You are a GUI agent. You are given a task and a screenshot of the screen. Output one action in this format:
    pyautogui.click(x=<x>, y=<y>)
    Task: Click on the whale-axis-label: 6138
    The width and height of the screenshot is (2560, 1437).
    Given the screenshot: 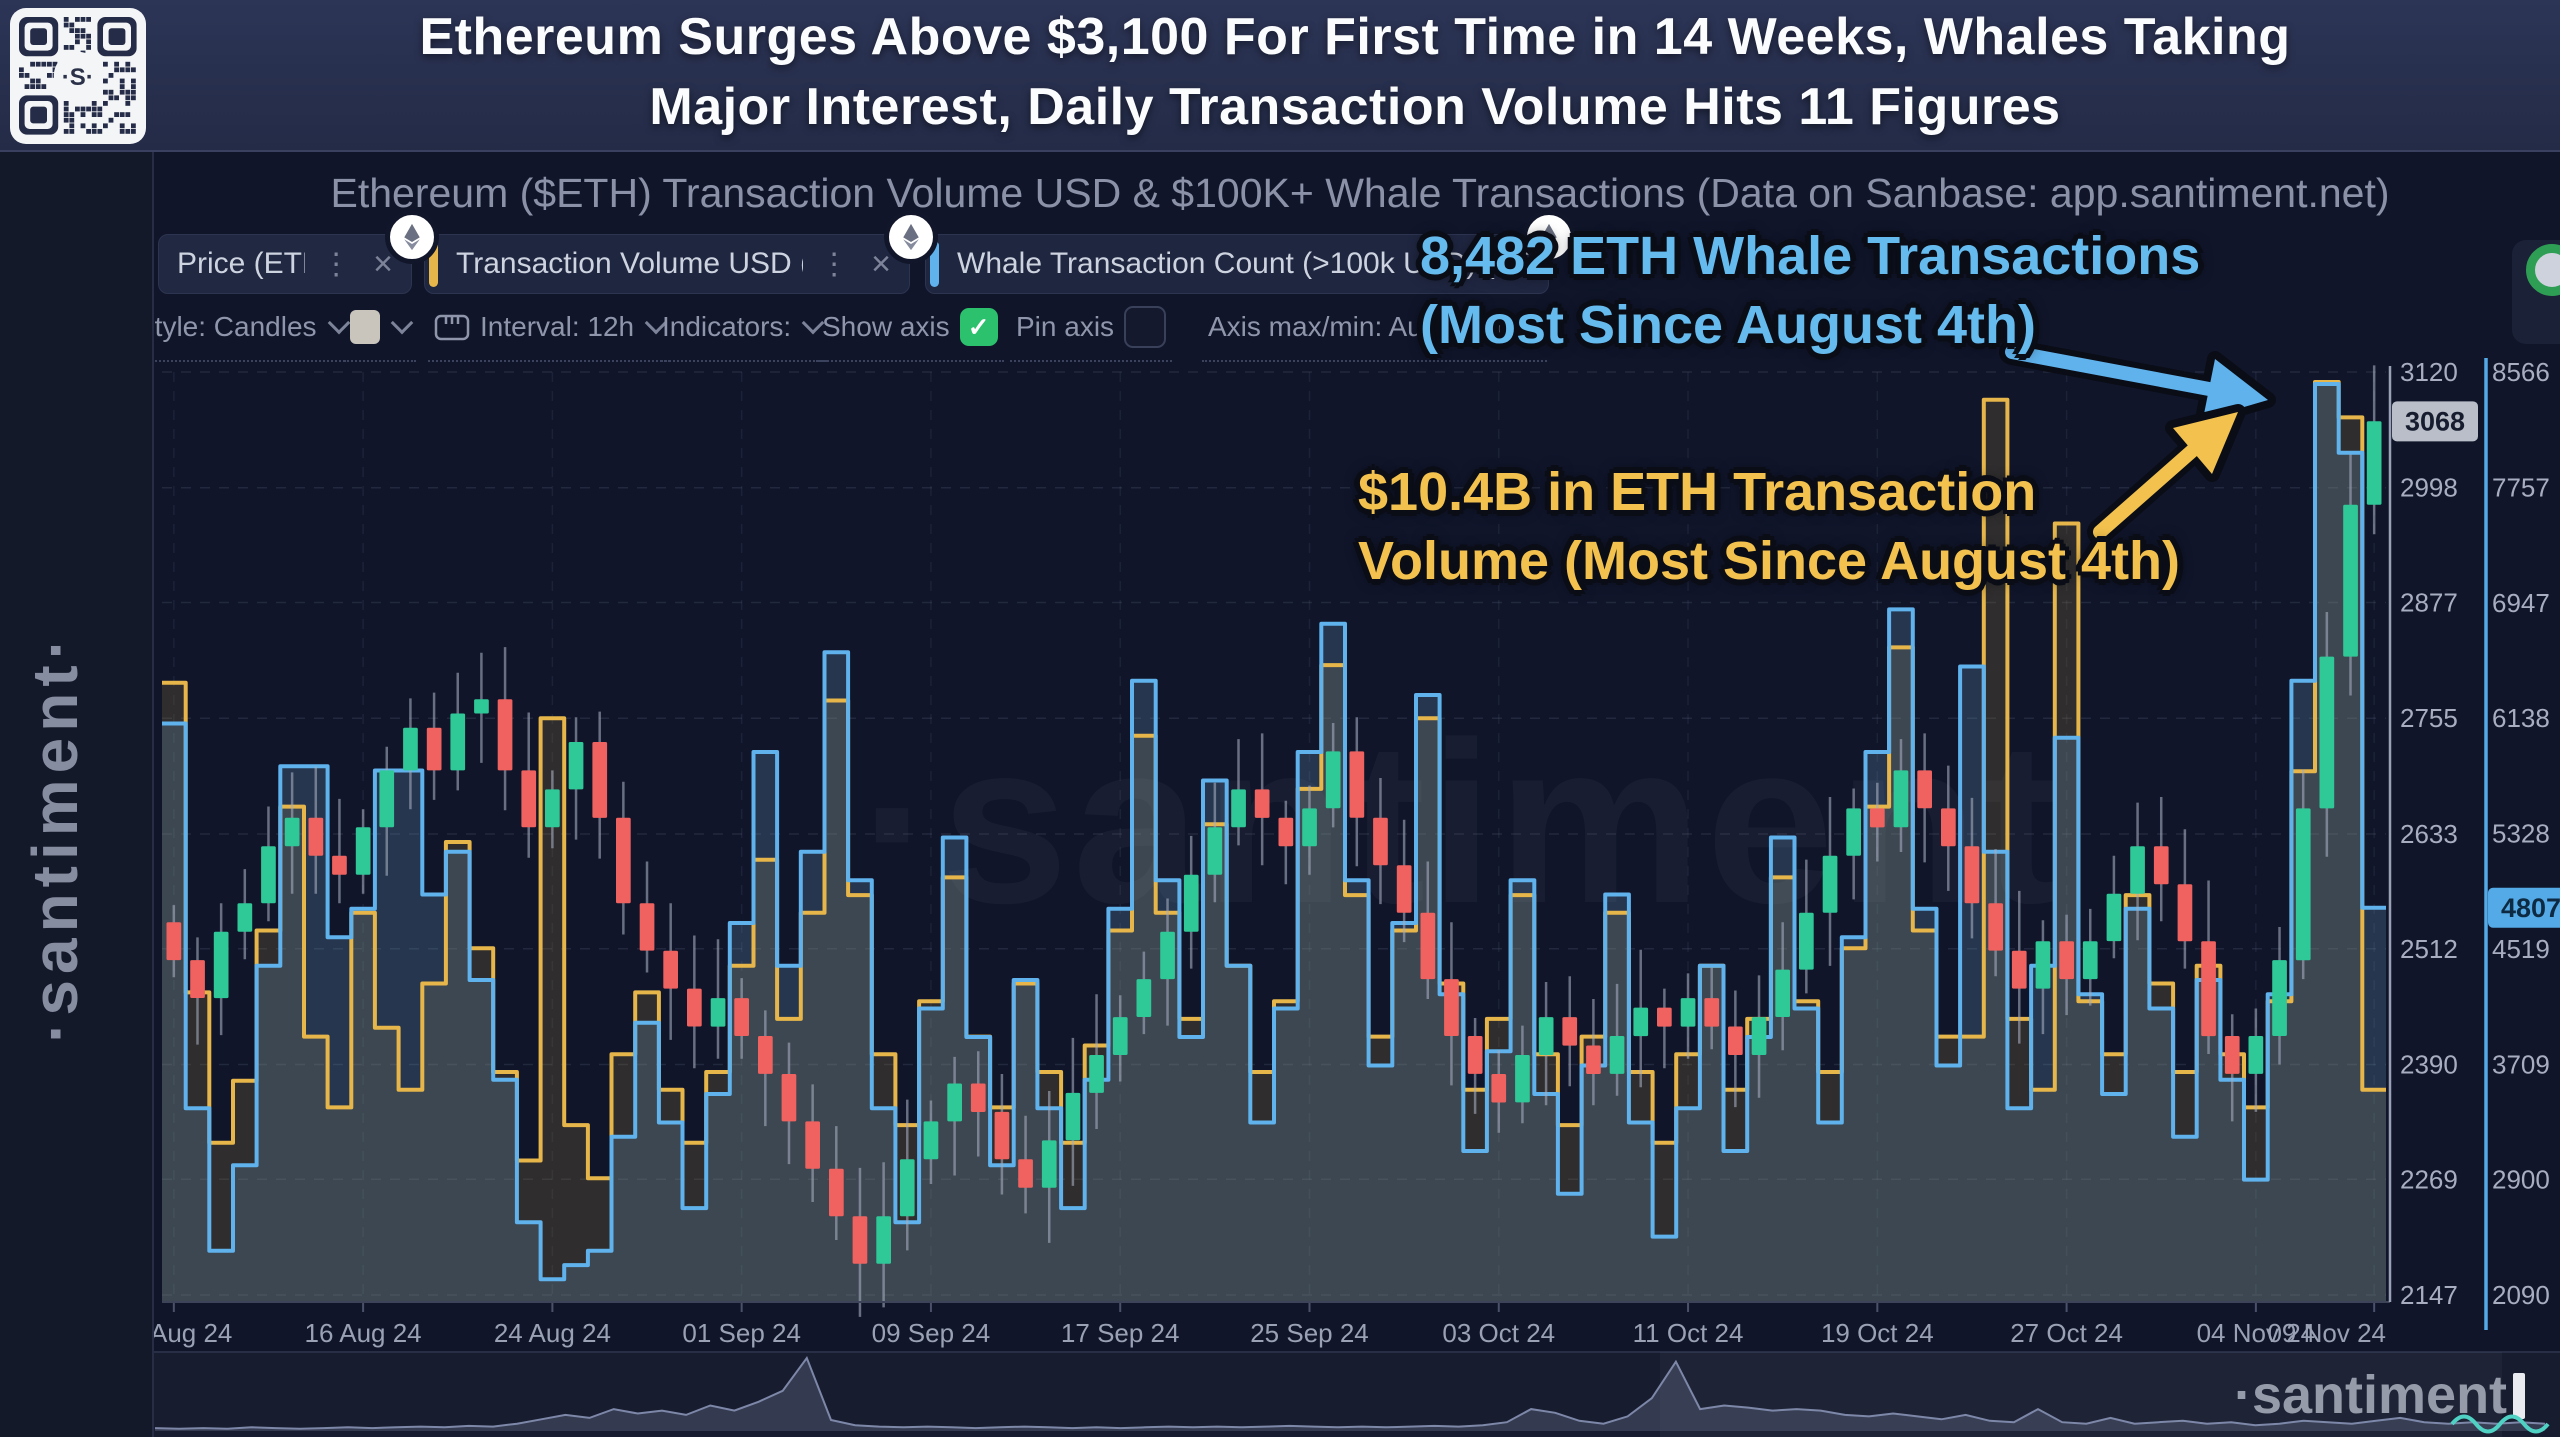 What is the action you would take?
    pyautogui.click(x=2521, y=718)
    